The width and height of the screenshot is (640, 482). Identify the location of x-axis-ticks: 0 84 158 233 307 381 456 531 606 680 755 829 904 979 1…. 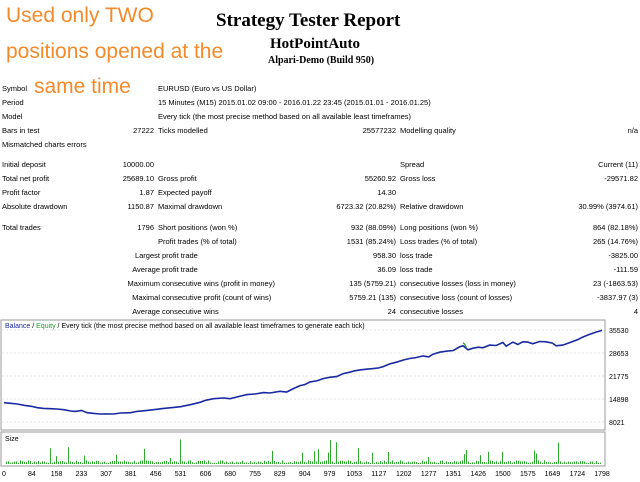
(306, 474).